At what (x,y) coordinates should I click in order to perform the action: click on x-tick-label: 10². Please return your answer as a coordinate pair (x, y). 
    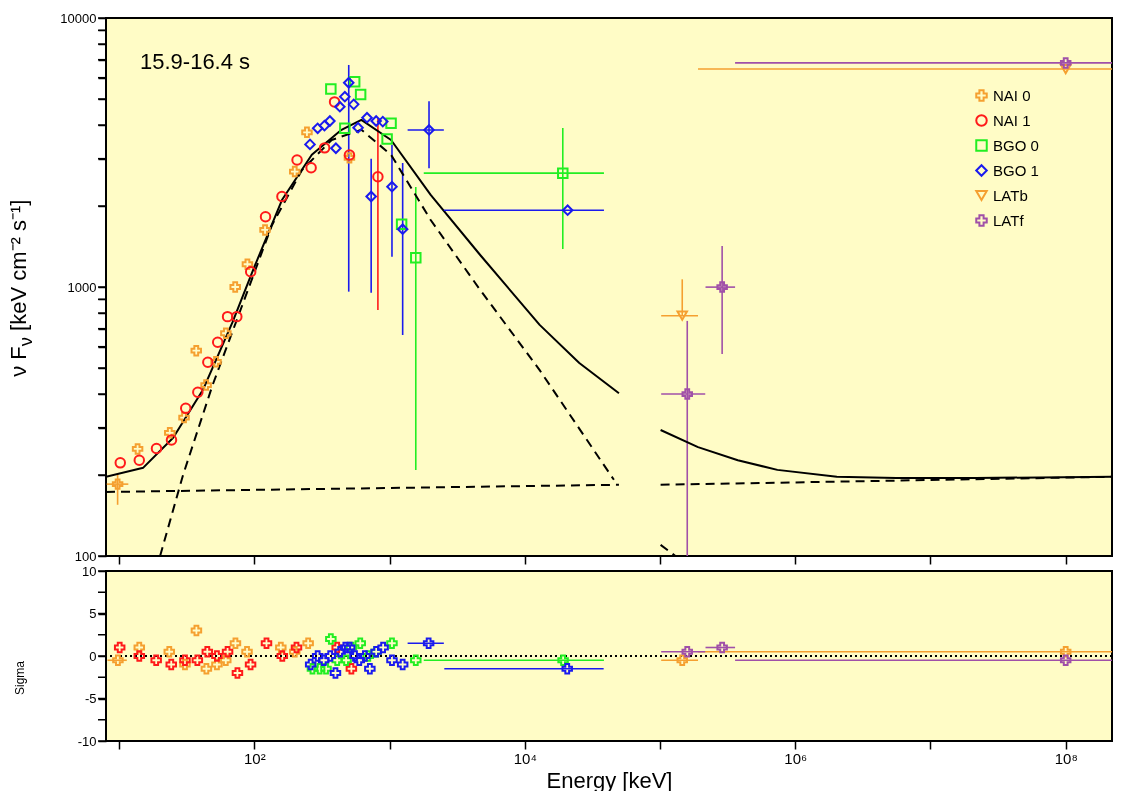
    Looking at the image, I should click on (254, 758).